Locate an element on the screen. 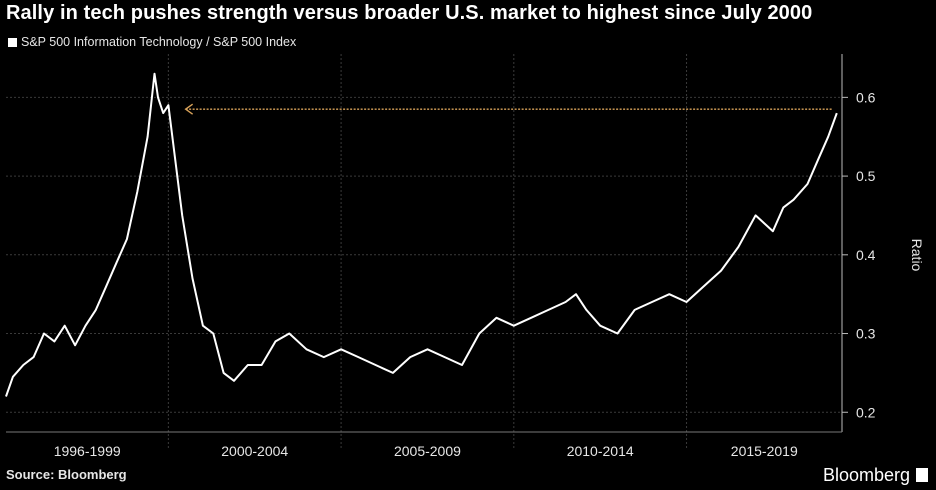 The height and width of the screenshot is (490, 936). x-tick-label: 2005-2009 is located at coordinates (427, 451).